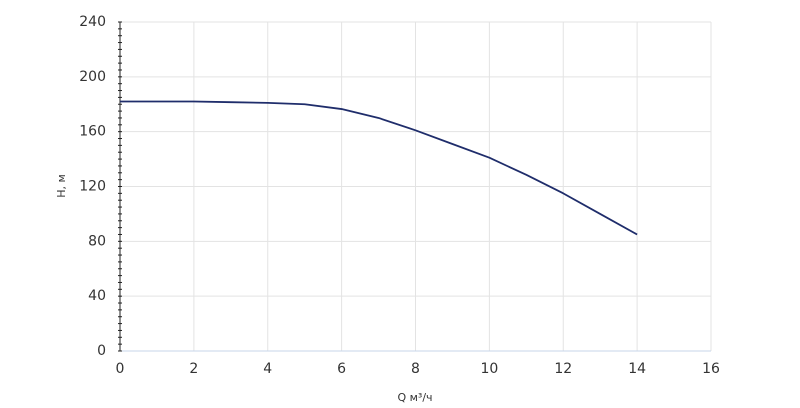 The width and height of the screenshot is (800, 408). I want to click on x-tick-label: 14, so click(637, 369).